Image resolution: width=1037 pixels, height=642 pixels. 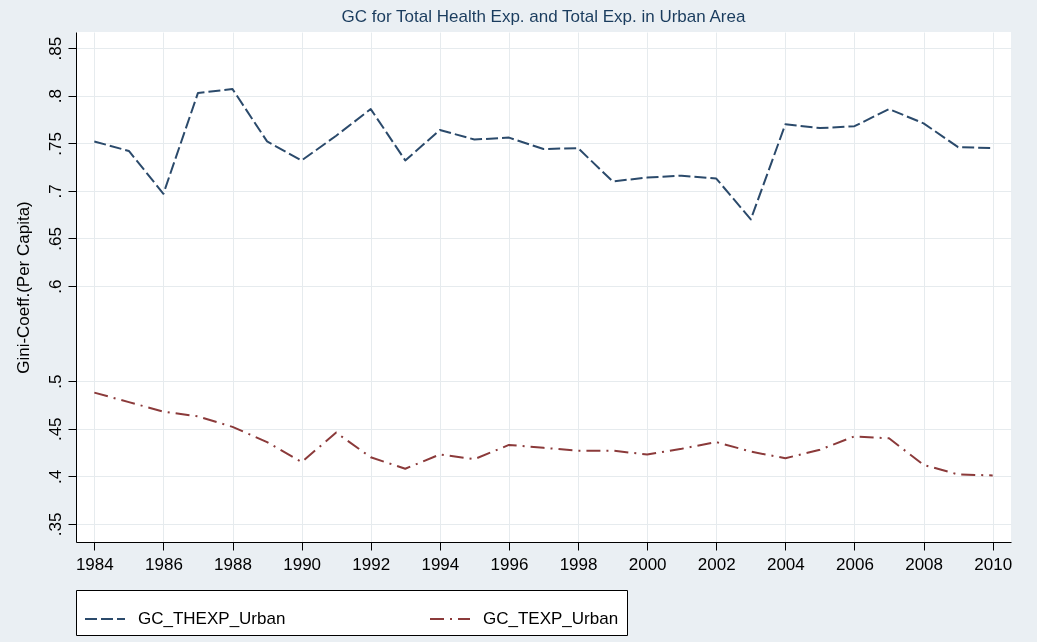 What do you see at coordinates (855, 564) in the screenshot?
I see `x-tick-label: 2006` at bounding box center [855, 564].